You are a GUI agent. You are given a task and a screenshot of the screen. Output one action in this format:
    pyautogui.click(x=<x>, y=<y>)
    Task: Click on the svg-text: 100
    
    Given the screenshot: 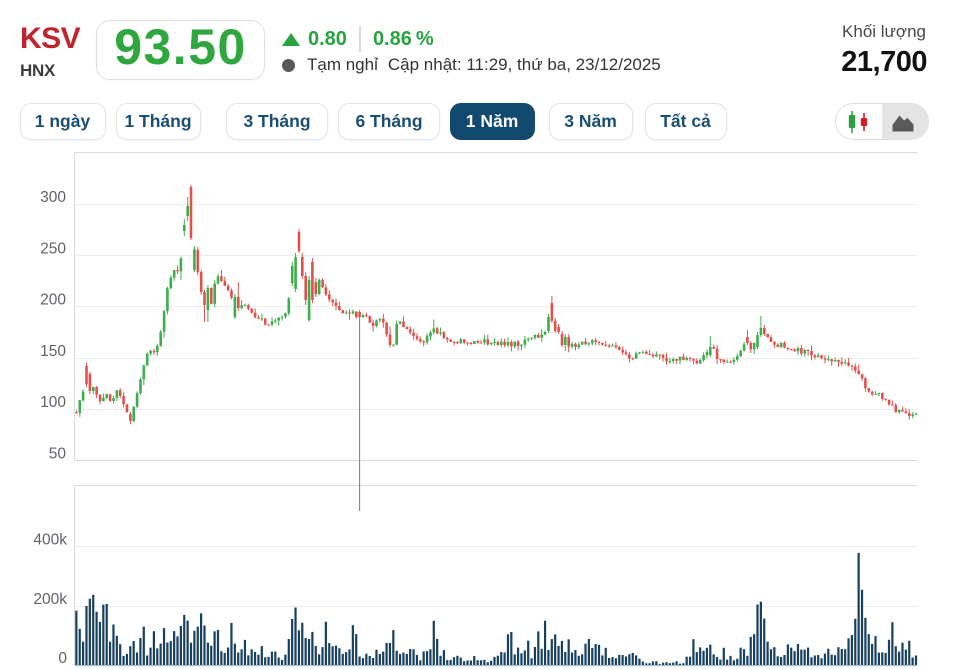 What is the action you would take?
    pyautogui.click(x=53, y=402)
    